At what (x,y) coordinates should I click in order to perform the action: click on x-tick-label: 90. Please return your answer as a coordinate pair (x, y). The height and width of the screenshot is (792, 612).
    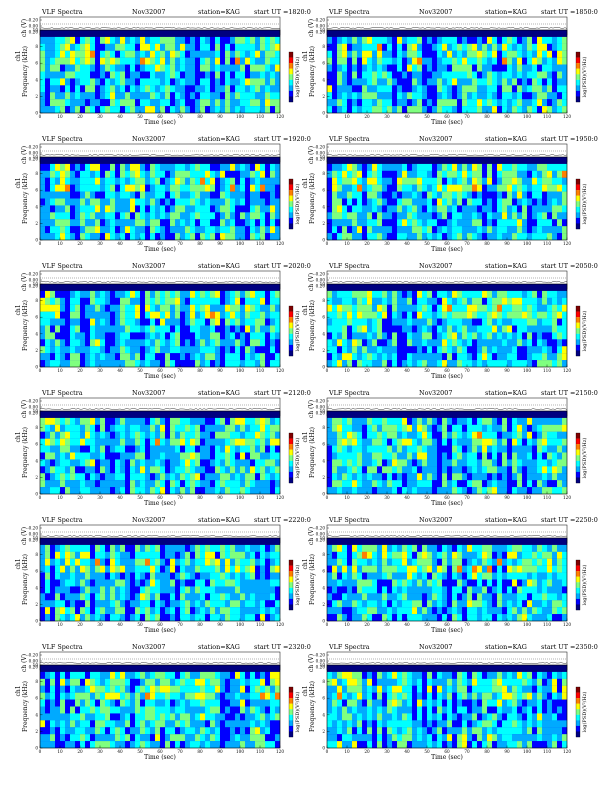
    Looking at the image, I should click on (220, 243).